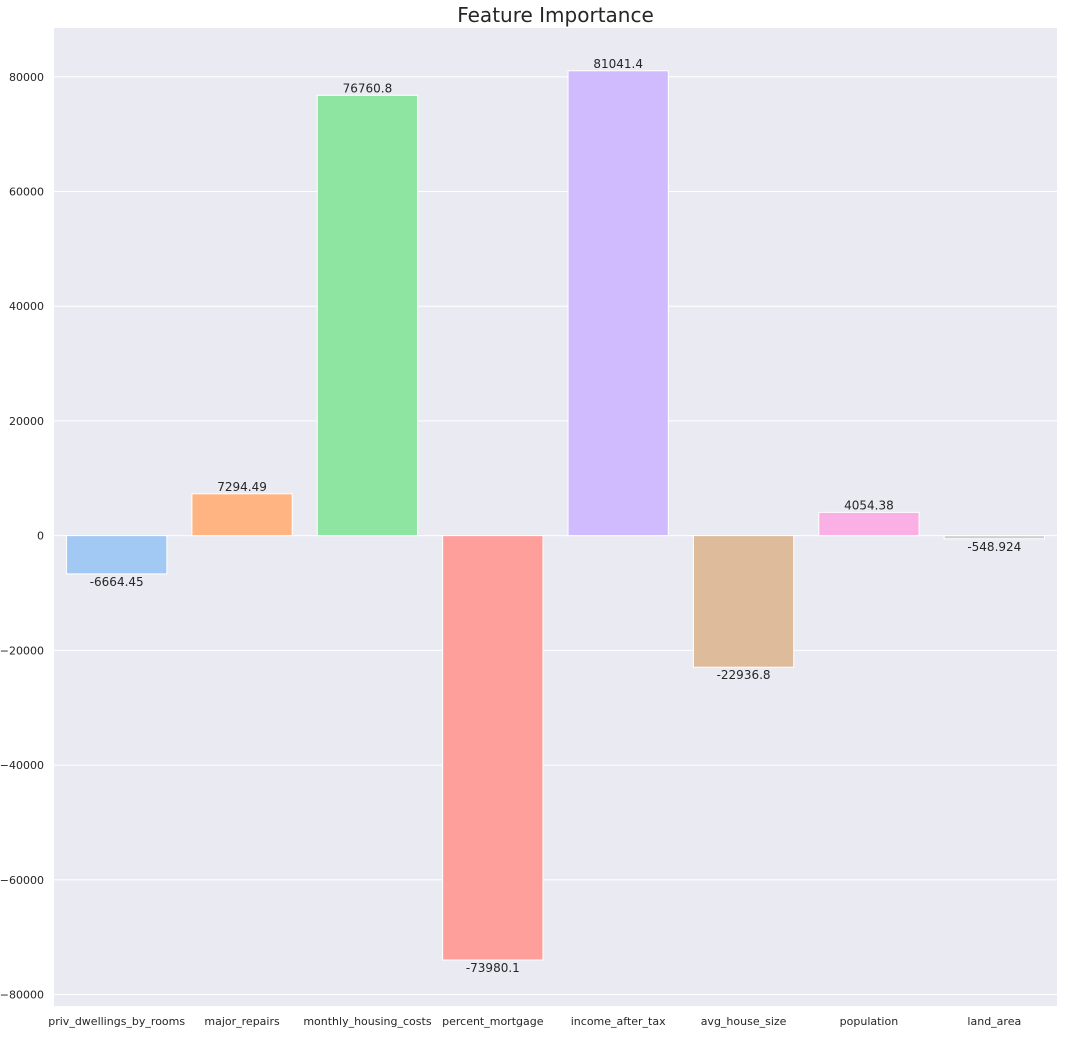 Image resolution: width=1065 pixels, height=1037 pixels. Describe the element at coordinates (26, 421) in the screenshot. I see `y-tick-label: 20000` at that location.